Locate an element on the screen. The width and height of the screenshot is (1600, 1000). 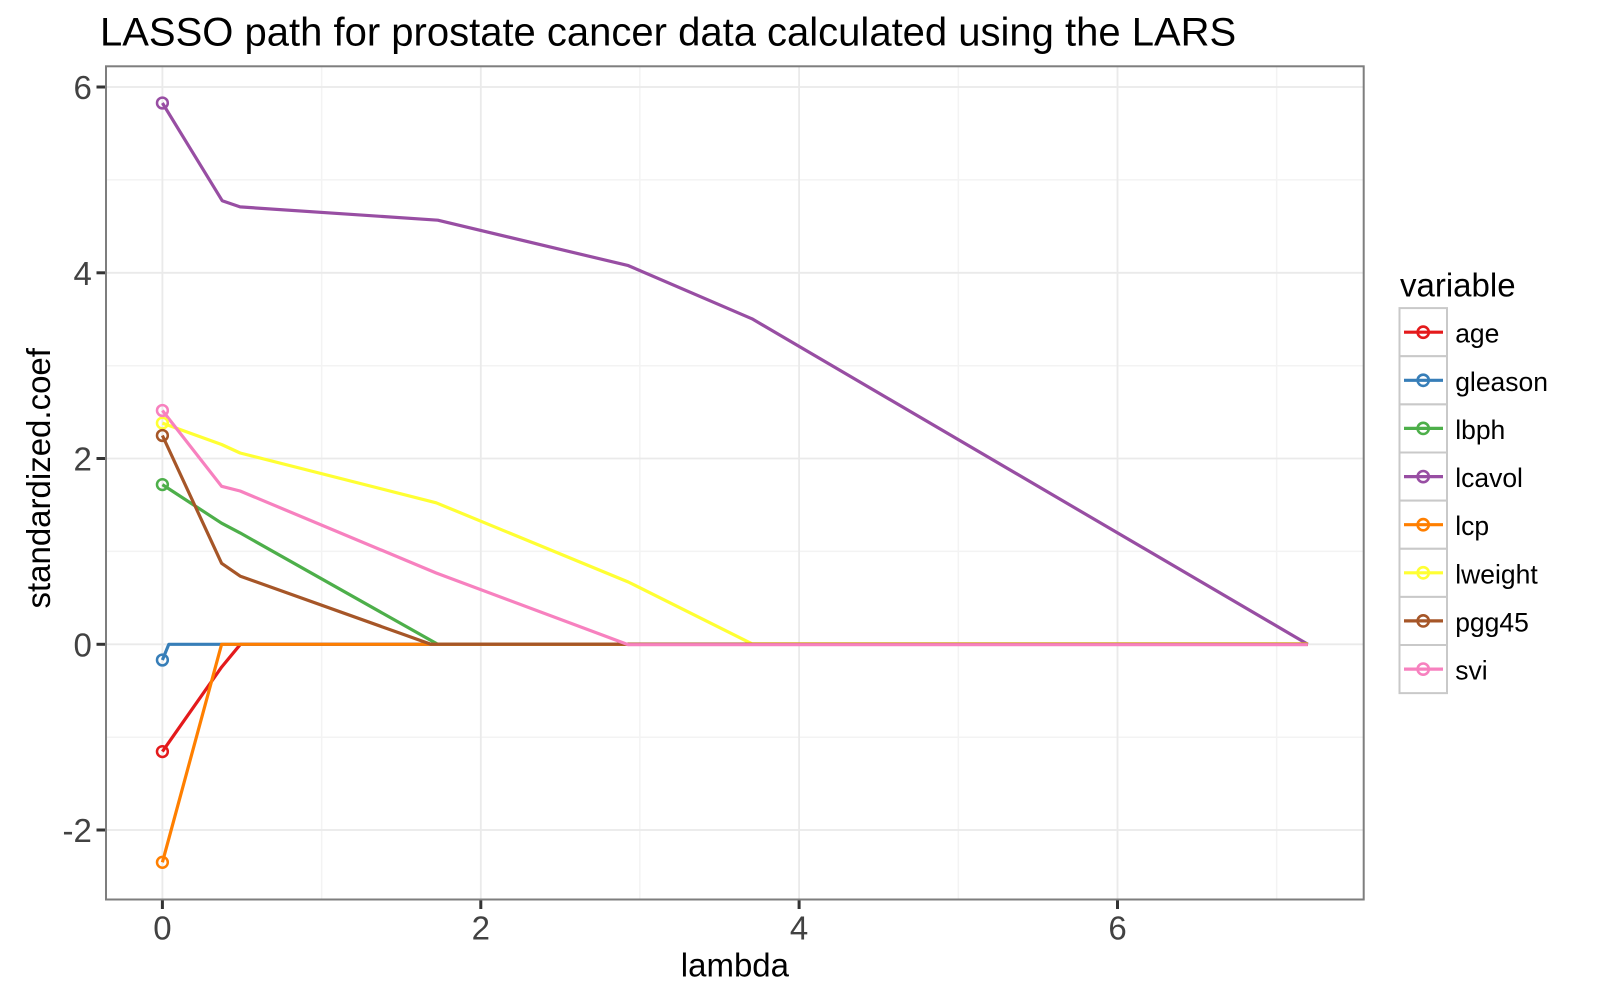
svg-text: lbph is located at coordinates (1480, 430).